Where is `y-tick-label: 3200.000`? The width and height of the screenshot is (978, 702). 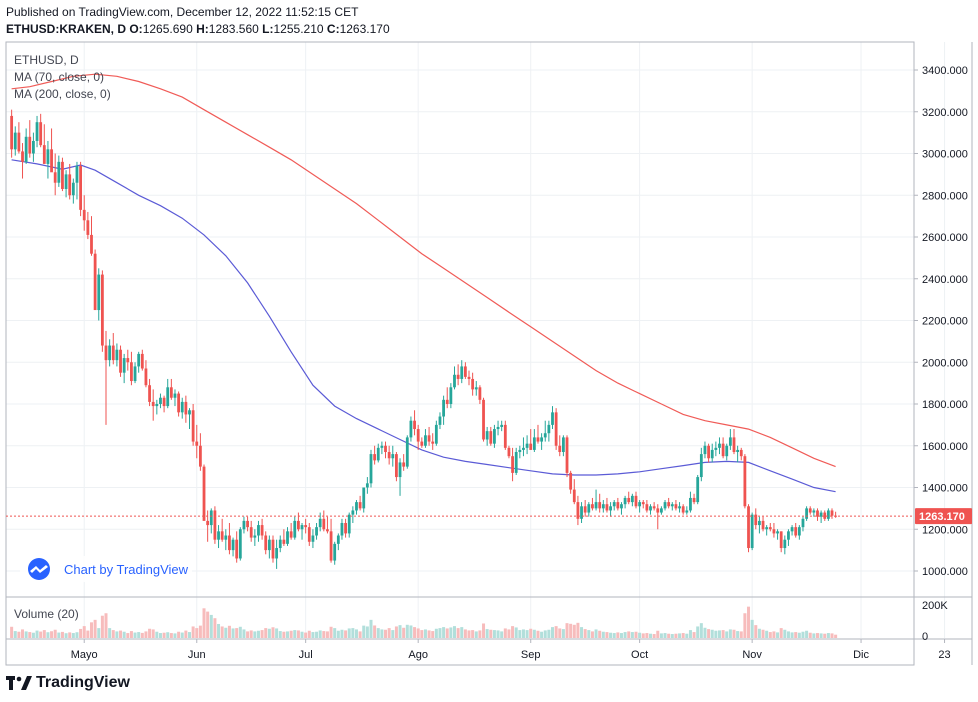 y-tick-label: 3200.000 is located at coordinates (945, 113).